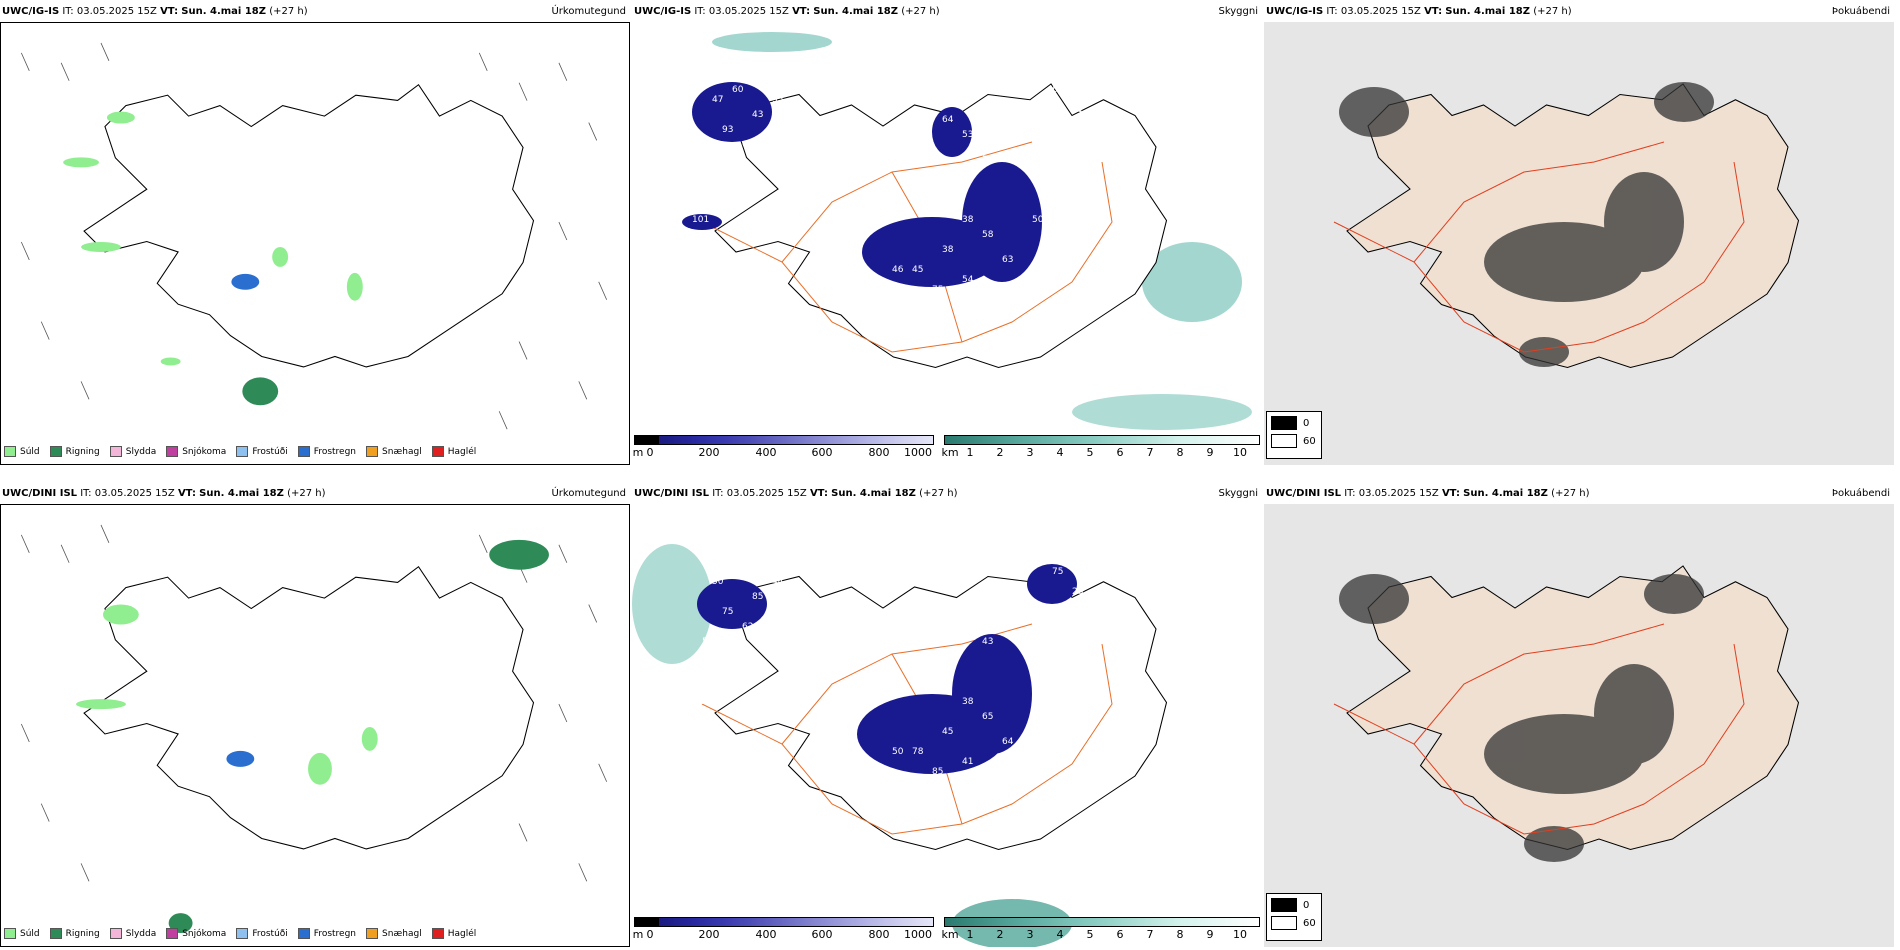  What do you see at coordinates (738, 90) in the screenshot?
I see `cloud-base-label: 60` at bounding box center [738, 90].